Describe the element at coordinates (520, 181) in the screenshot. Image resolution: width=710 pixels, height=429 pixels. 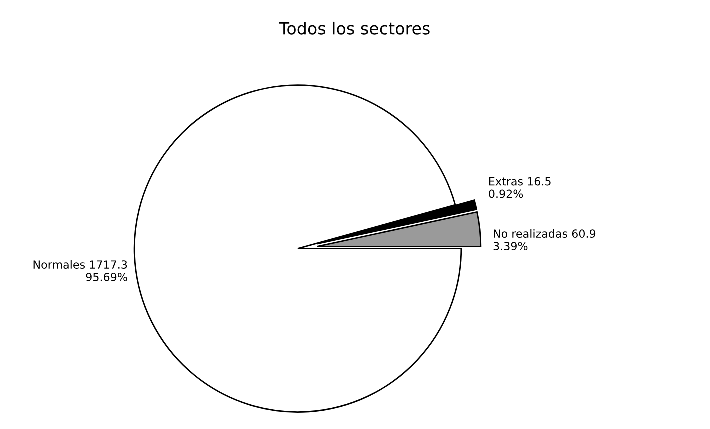
I see `slice-label: Extras 16.5` at that location.